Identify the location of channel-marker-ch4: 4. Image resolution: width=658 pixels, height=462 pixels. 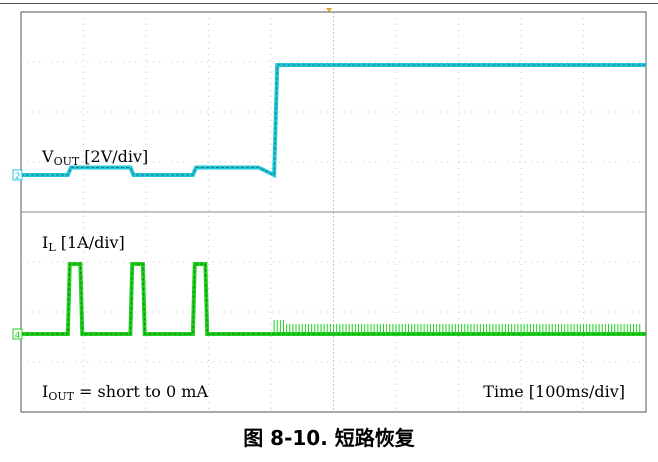
(17, 334).